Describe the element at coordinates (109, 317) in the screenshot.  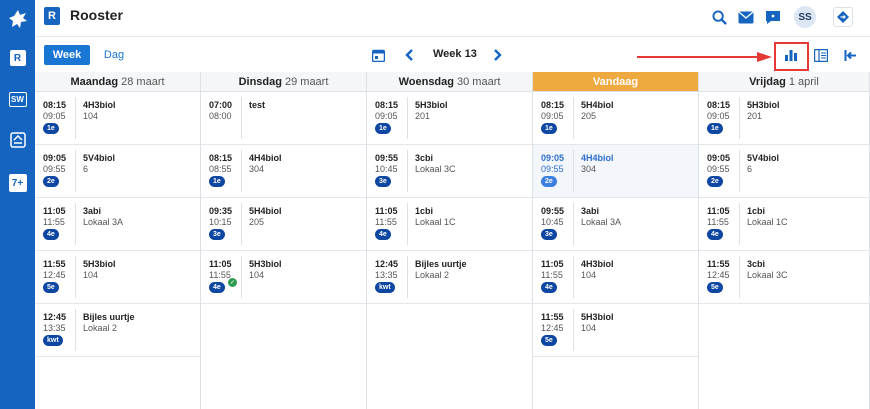
I see `lesson-subject: Bijles uurtje` at that location.